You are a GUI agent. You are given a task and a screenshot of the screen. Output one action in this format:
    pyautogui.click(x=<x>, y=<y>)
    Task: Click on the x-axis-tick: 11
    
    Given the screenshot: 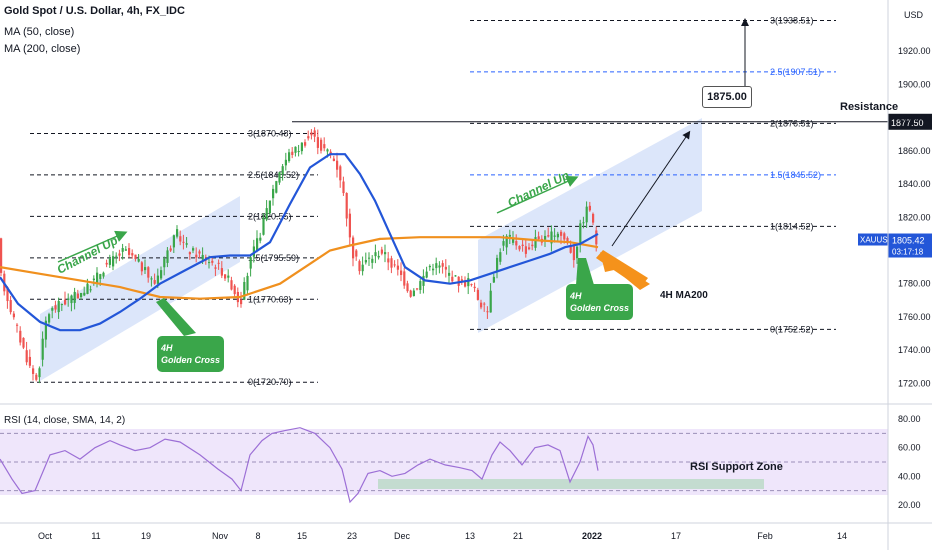 What is the action you would take?
    pyautogui.click(x=95, y=536)
    